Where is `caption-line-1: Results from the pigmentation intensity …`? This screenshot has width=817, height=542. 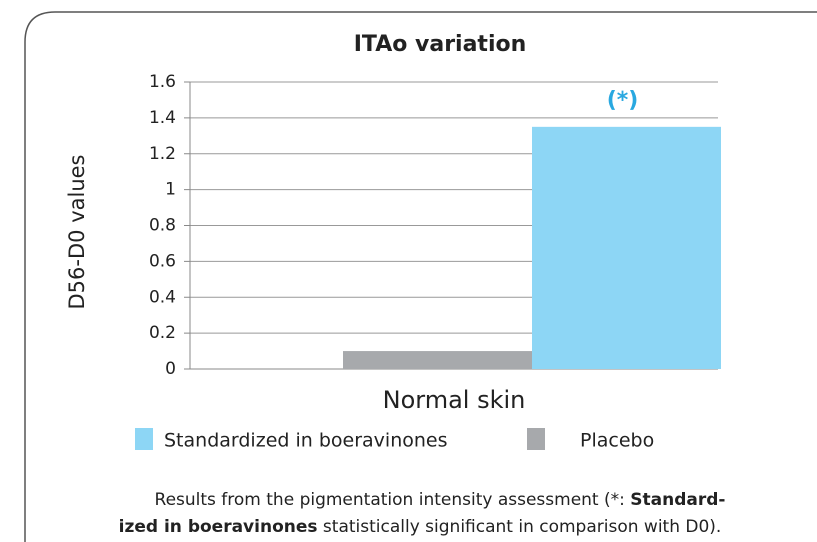
caption-line-1: Results from the pigmentation intensity … is located at coordinates (440, 500).